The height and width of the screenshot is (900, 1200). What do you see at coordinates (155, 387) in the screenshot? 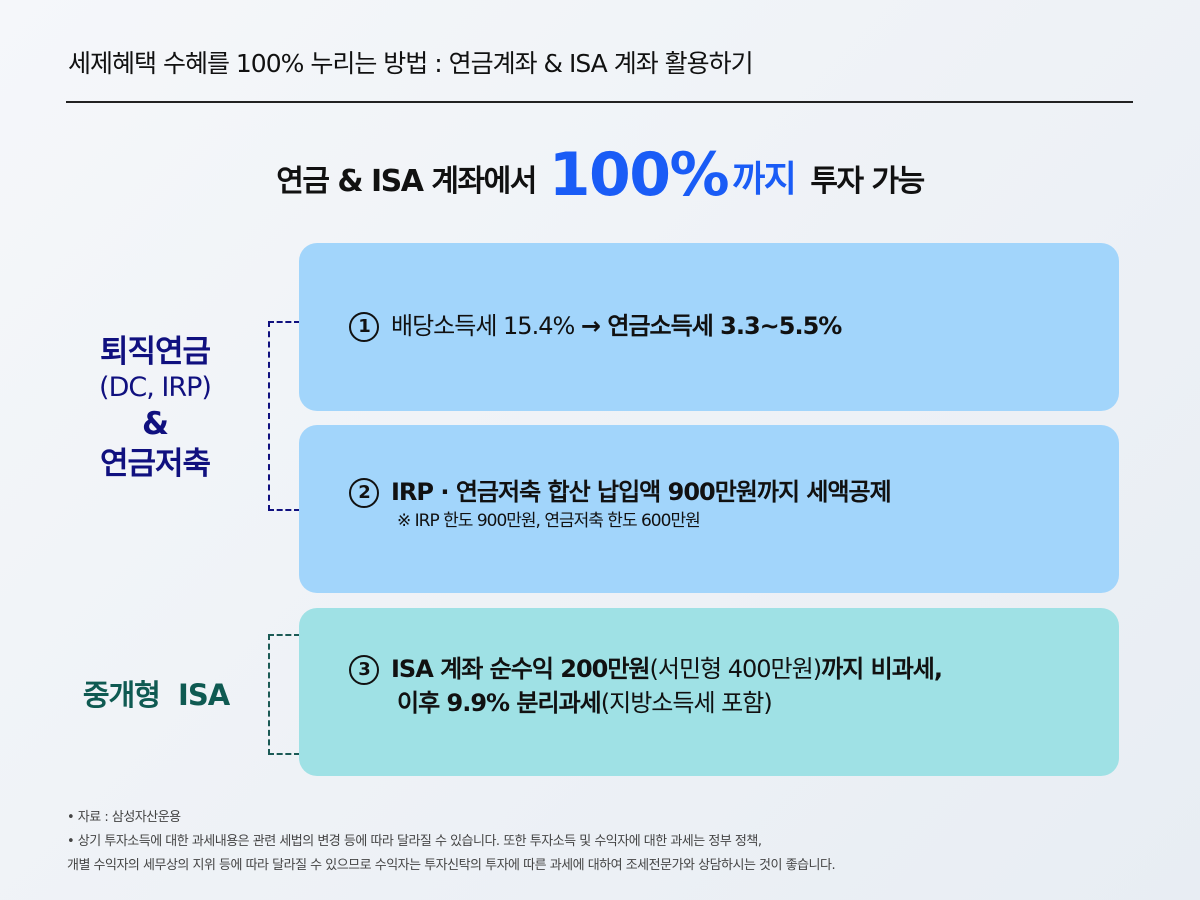
I see `group-label-paren: (DC, IRP)` at bounding box center [155, 387].